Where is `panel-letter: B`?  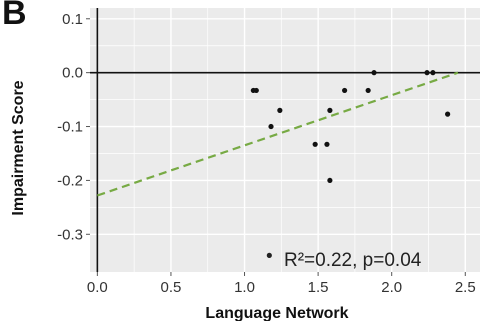 panel-letter: B is located at coordinates (14, 16).